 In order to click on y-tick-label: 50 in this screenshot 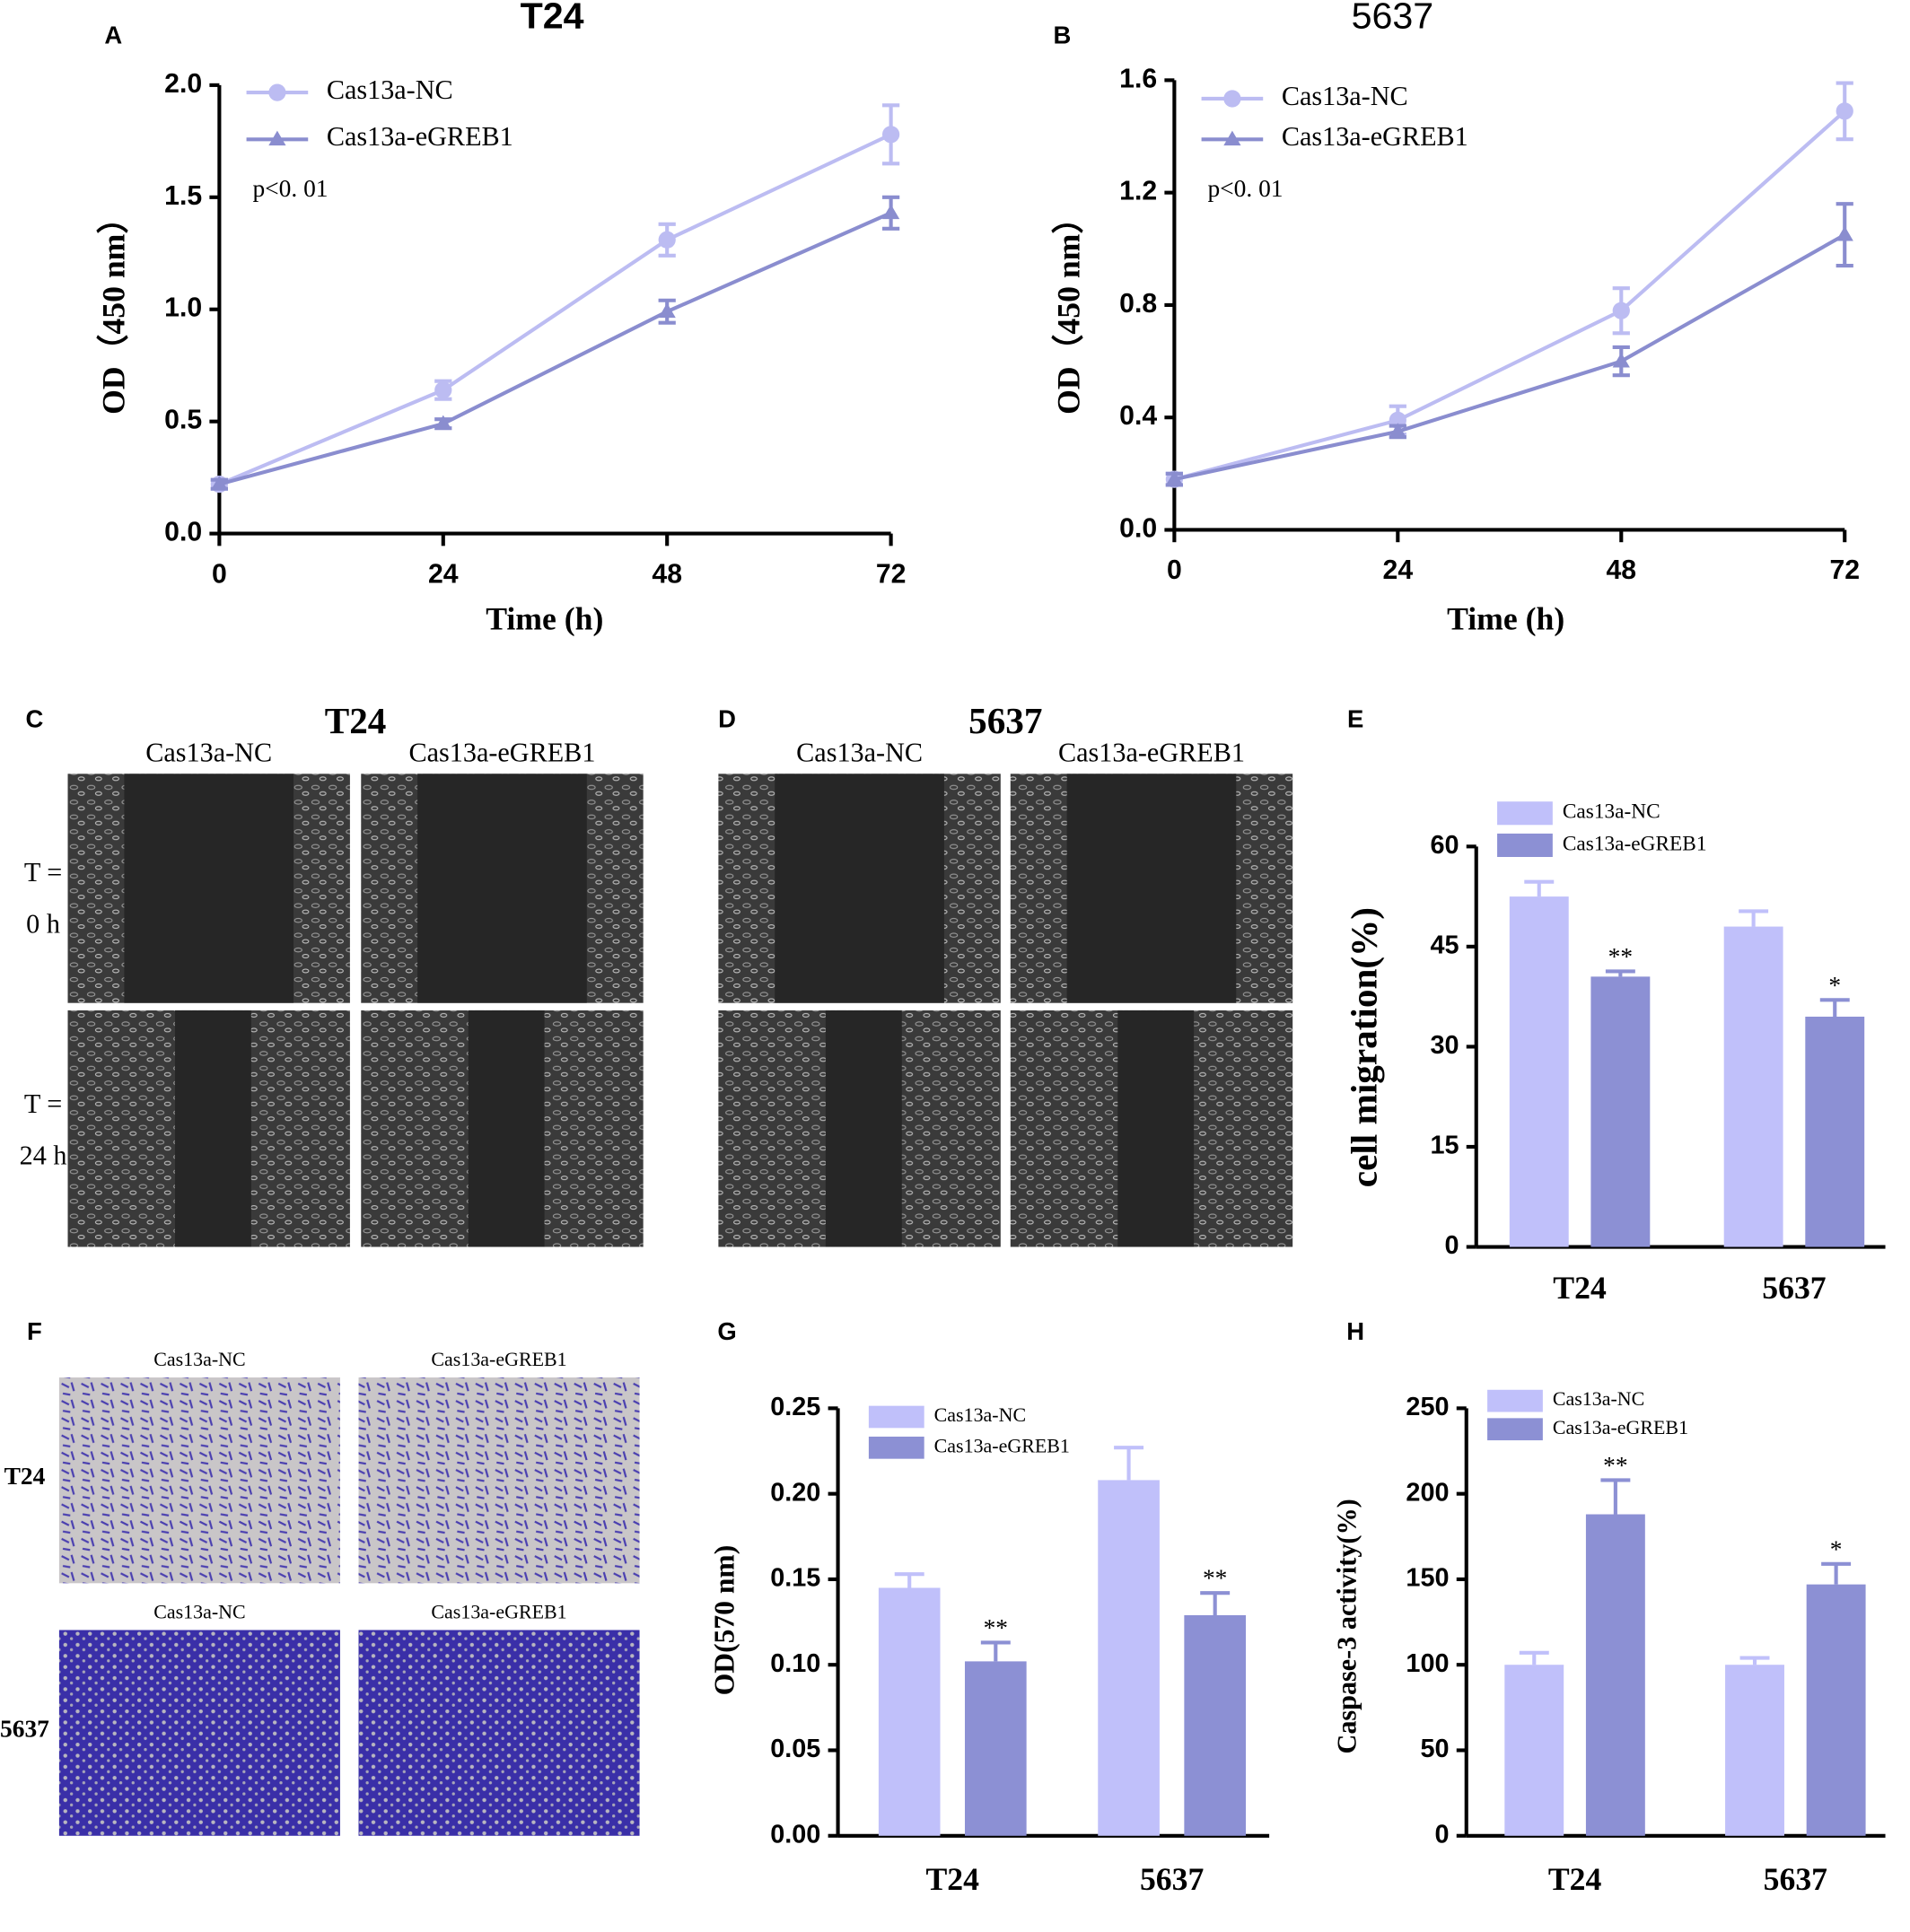, I will do `click(1434, 1749)`.